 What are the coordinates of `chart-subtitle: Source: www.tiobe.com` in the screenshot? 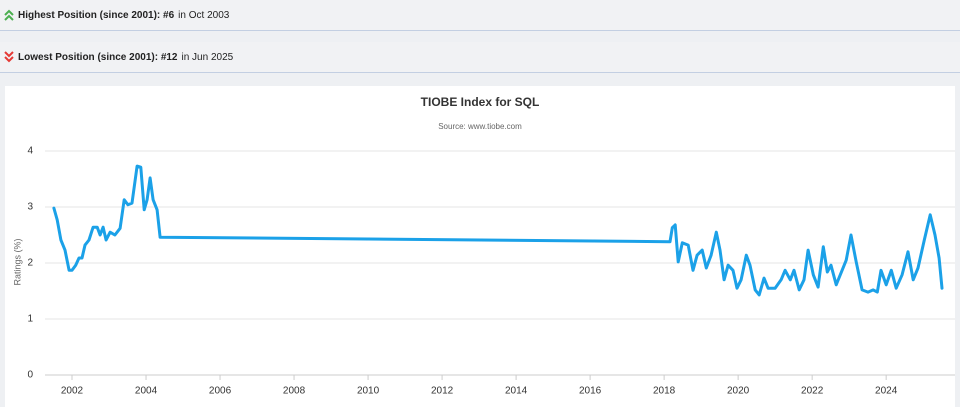 It's located at (480, 126).